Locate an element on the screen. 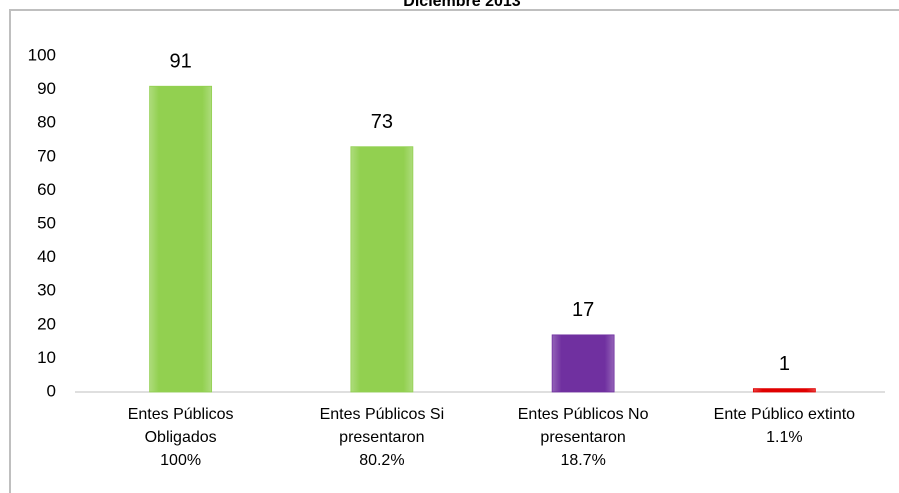 This screenshot has height=493, width=899. y-tick-label: 100 is located at coordinates (42, 54).